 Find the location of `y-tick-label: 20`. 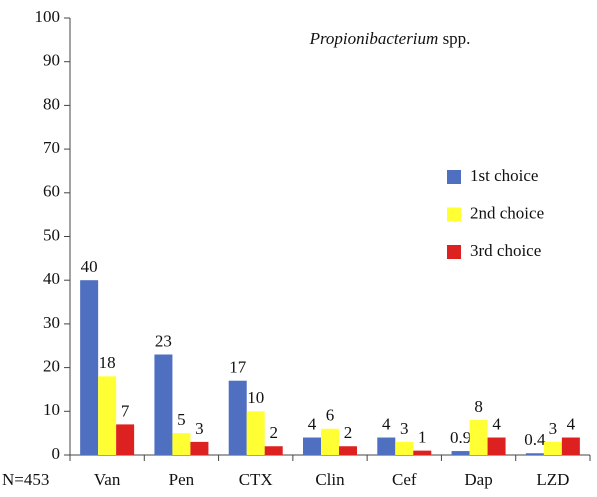

y-tick-label: 20 is located at coordinates (51, 366).